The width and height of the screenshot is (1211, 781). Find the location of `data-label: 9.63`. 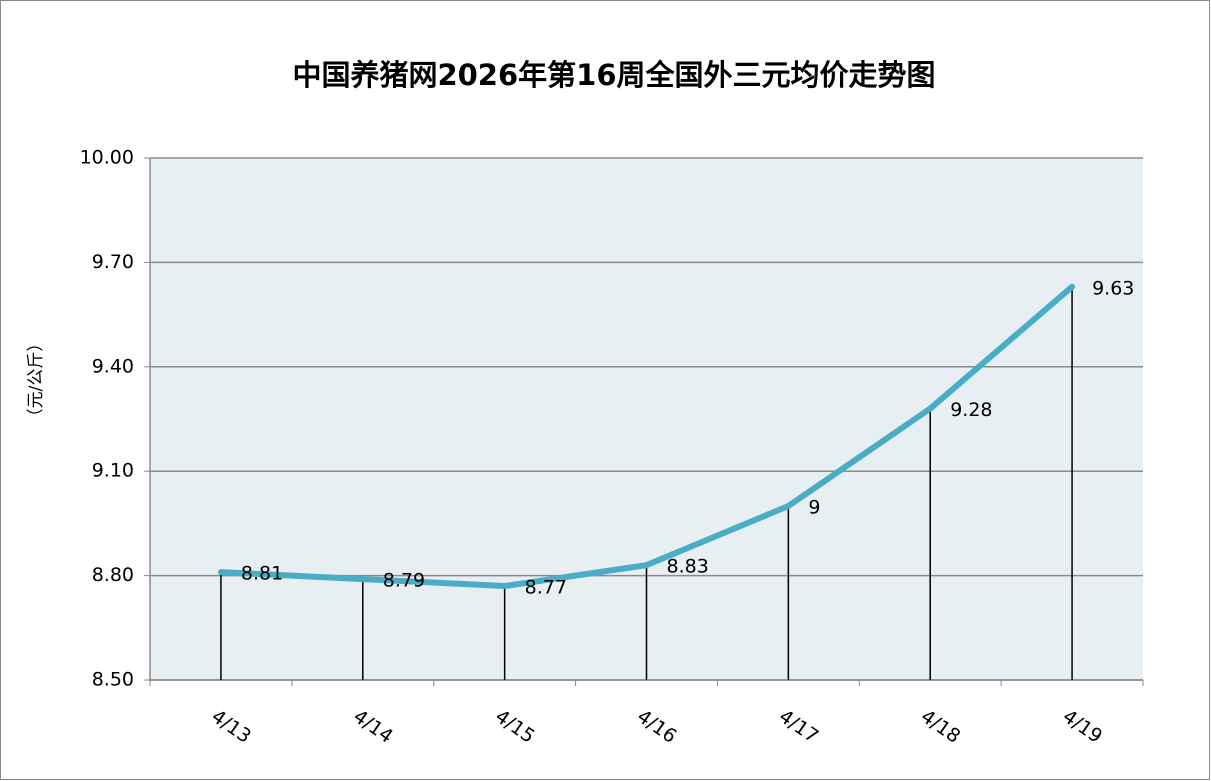

data-label: 9.63 is located at coordinates (1113, 288).